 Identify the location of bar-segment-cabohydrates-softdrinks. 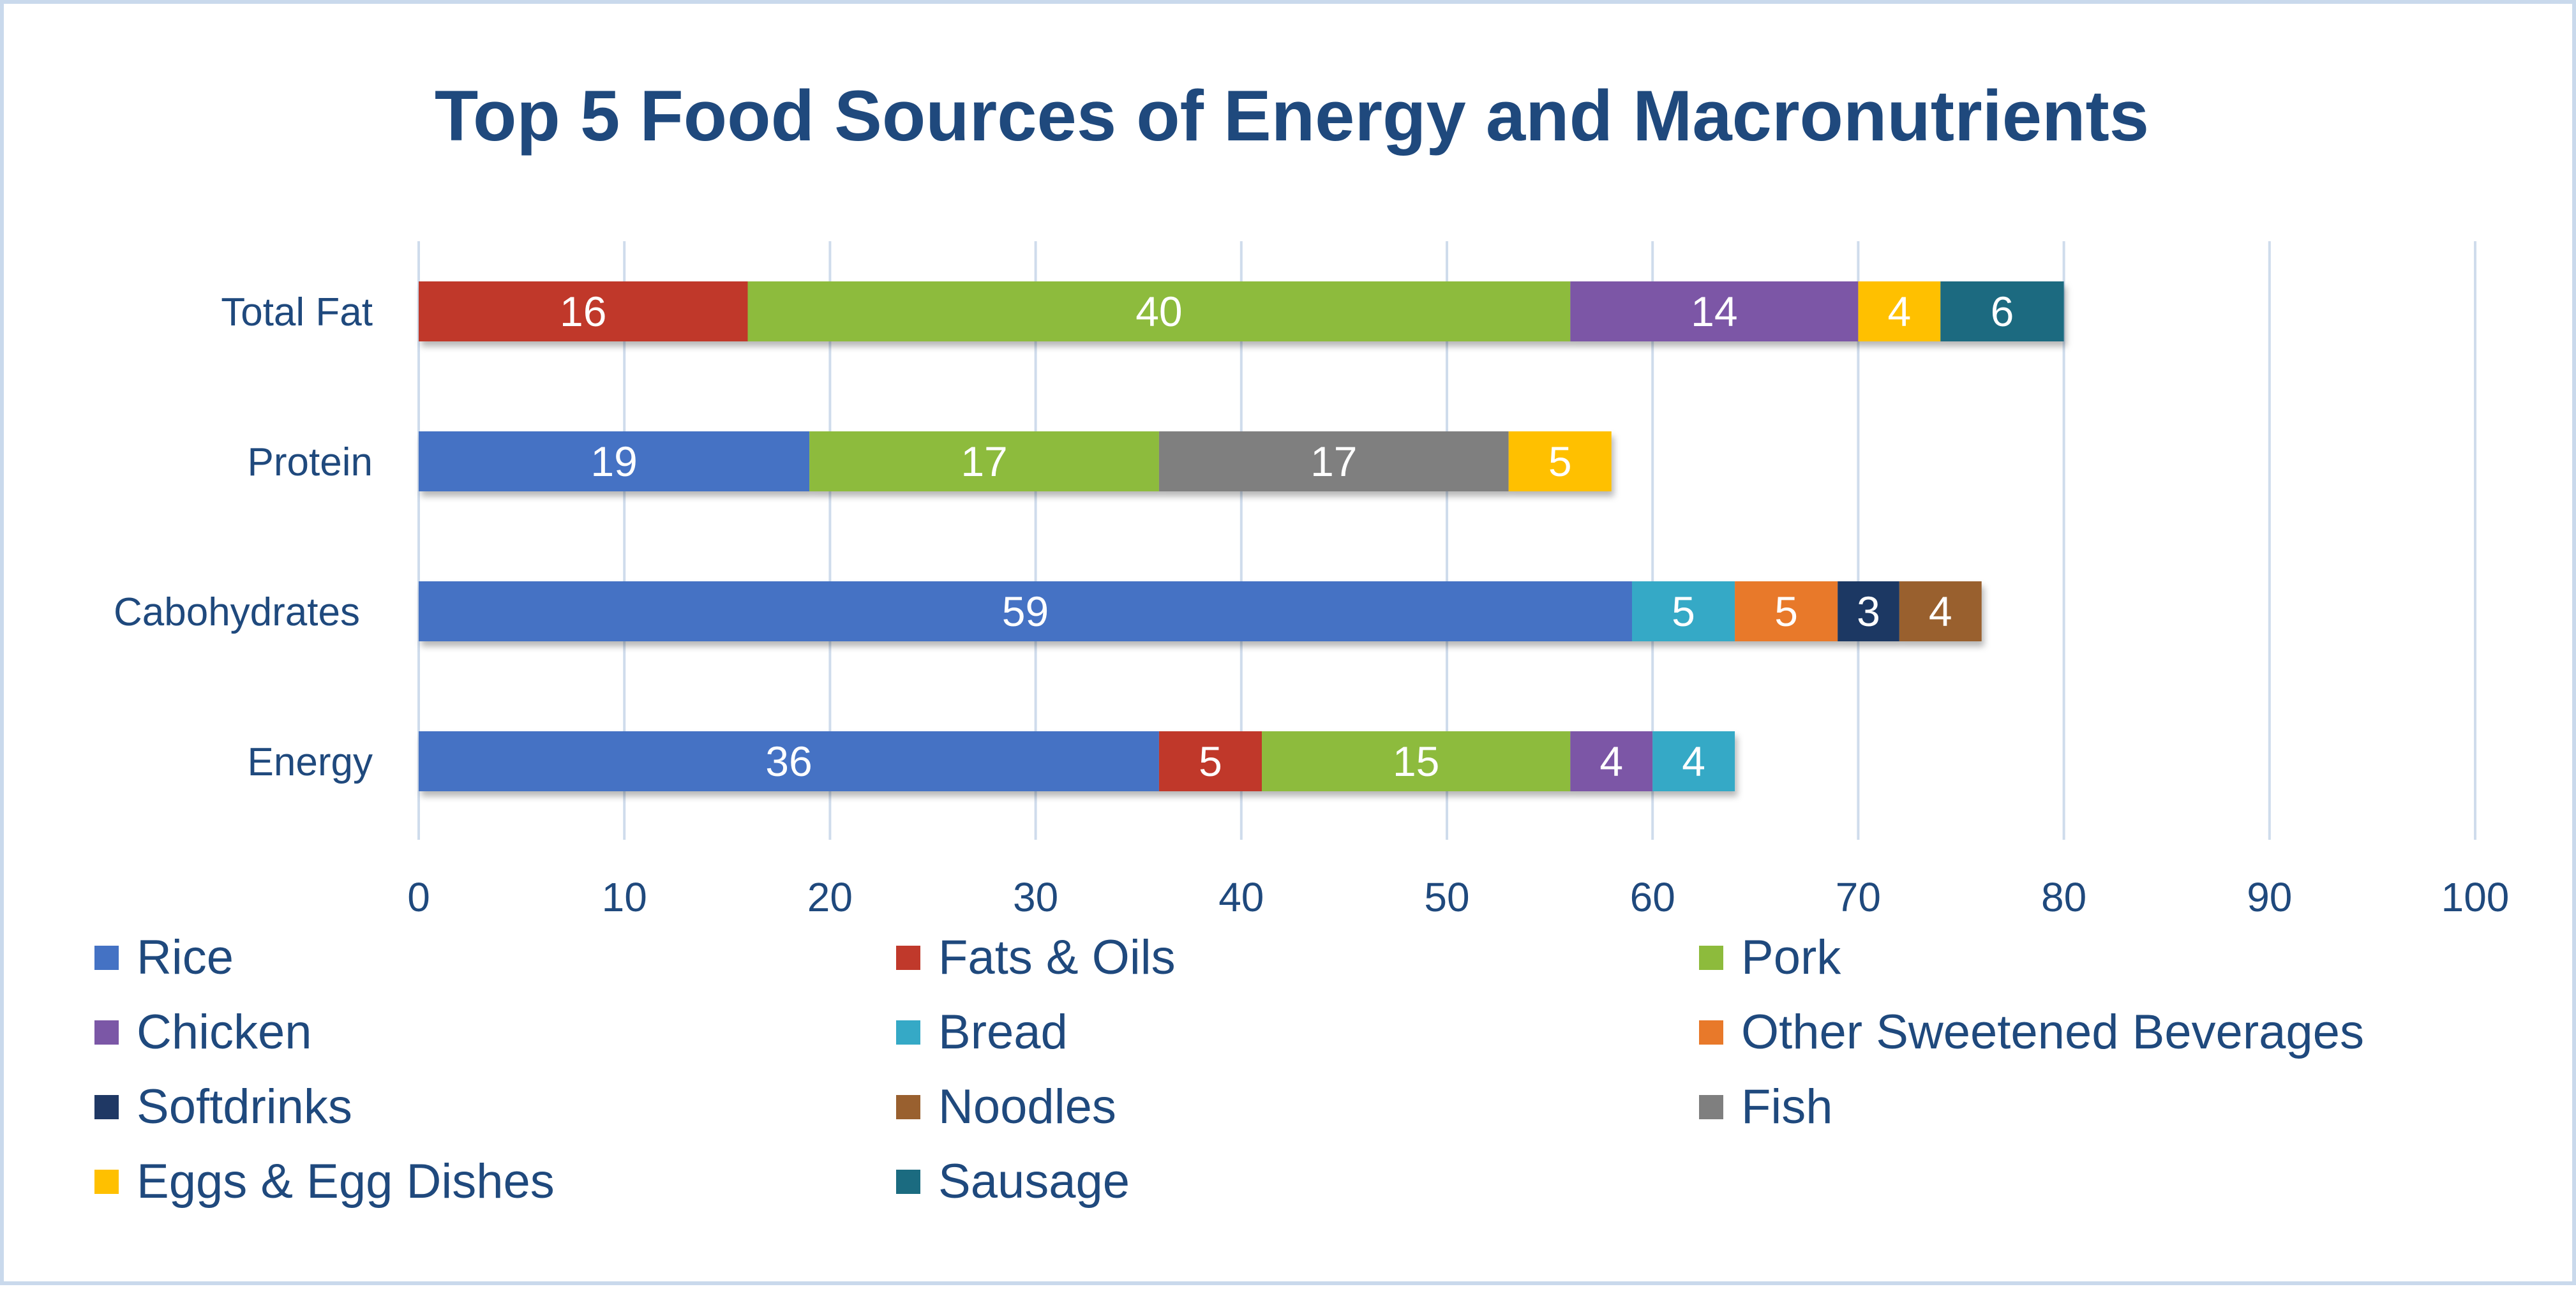
(1868, 611).